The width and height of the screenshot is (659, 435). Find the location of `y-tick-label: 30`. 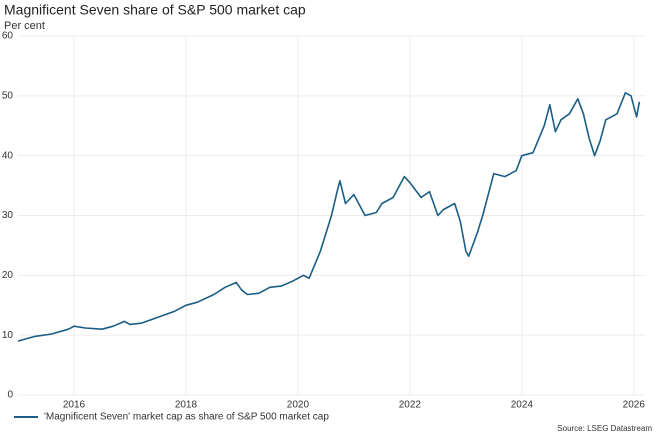

y-tick-label: 30 is located at coordinates (8, 215).